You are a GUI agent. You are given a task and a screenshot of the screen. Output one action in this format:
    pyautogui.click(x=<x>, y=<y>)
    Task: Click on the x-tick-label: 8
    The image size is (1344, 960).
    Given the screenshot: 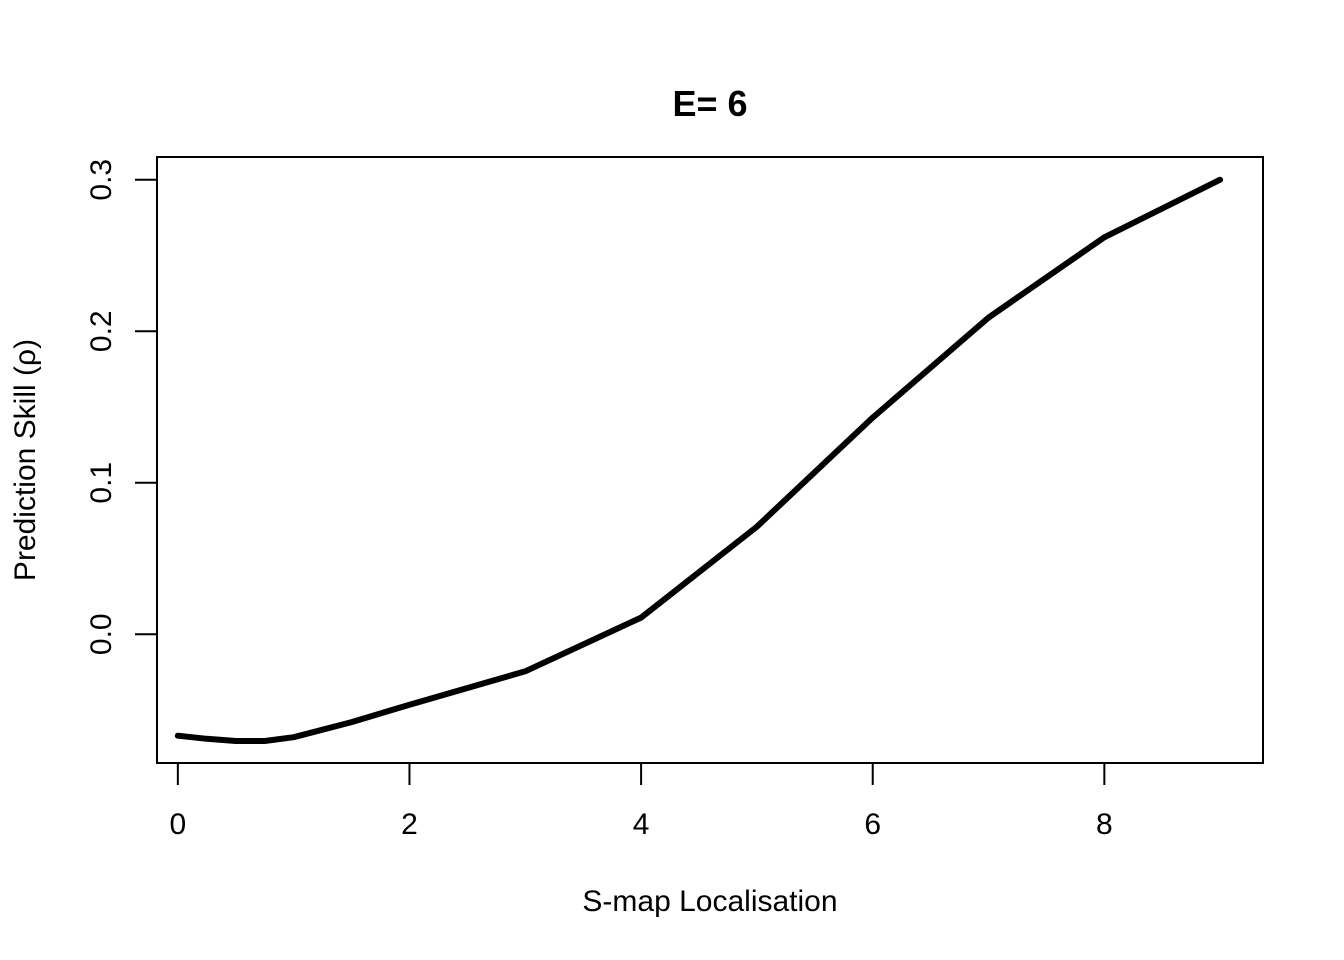 What is the action you would take?
    pyautogui.click(x=1104, y=824)
    